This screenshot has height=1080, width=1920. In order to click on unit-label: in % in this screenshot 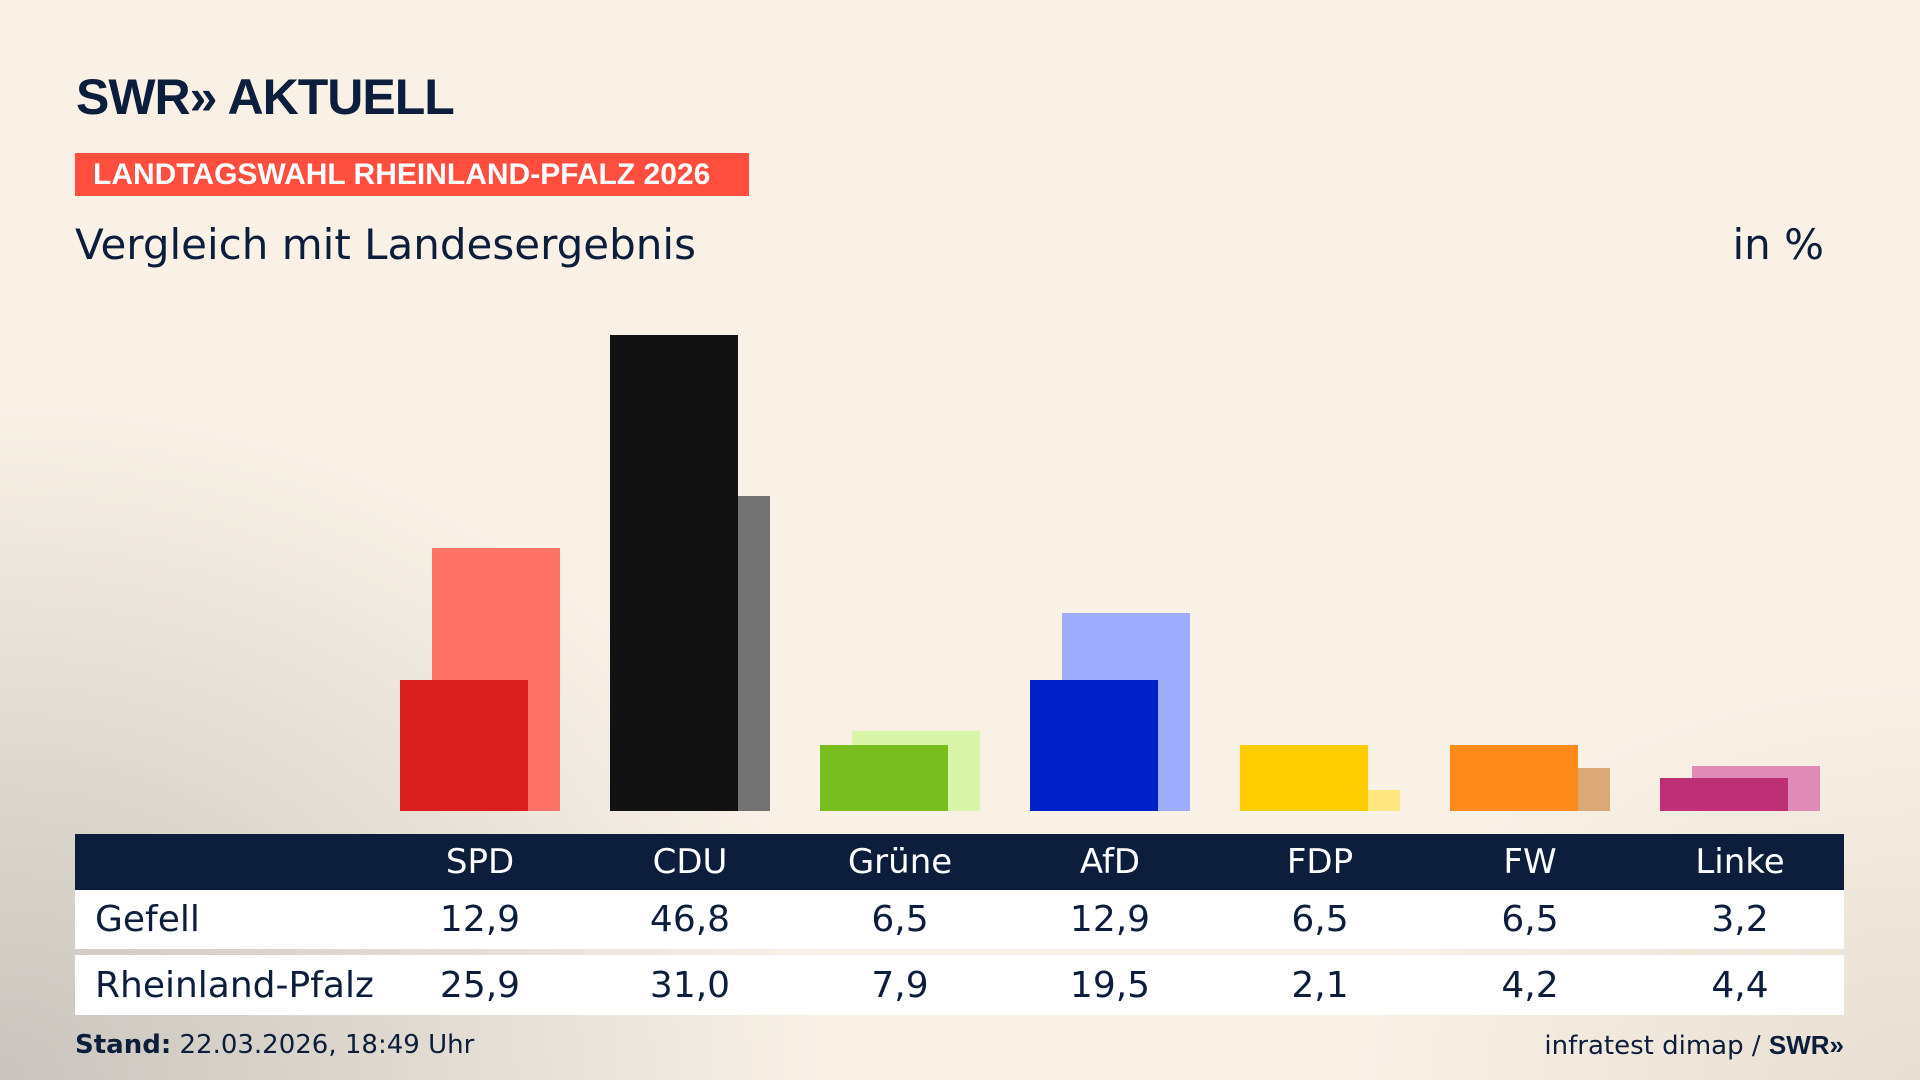, I will do `click(1778, 244)`.